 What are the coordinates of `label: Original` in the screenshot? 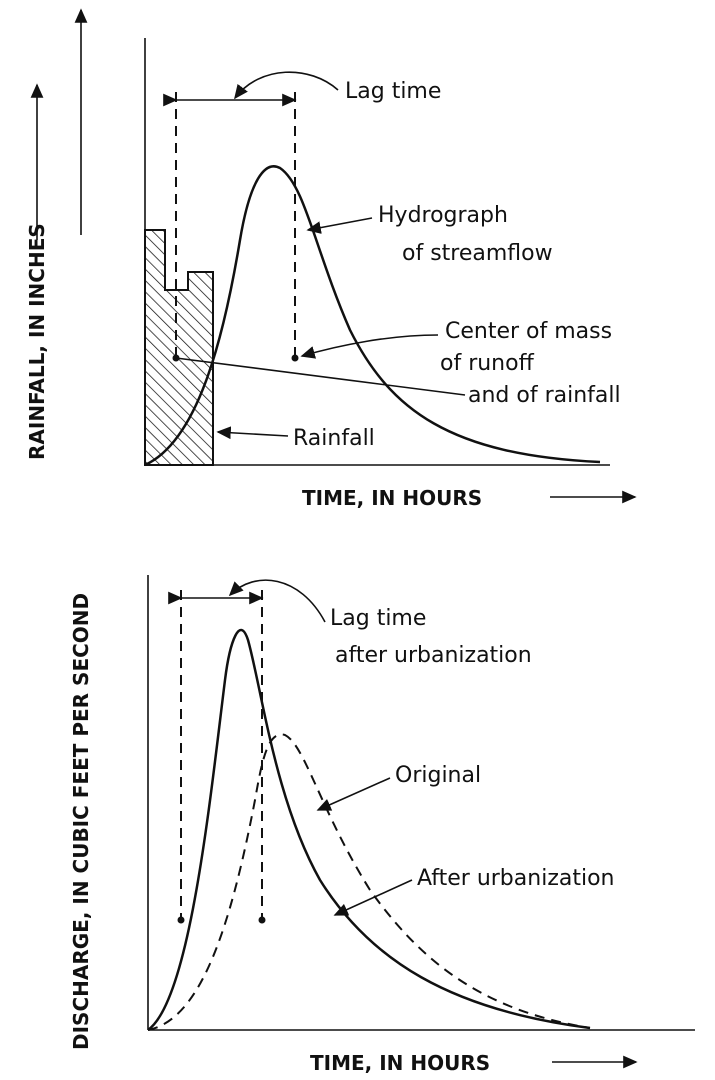 It's located at (438, 775).